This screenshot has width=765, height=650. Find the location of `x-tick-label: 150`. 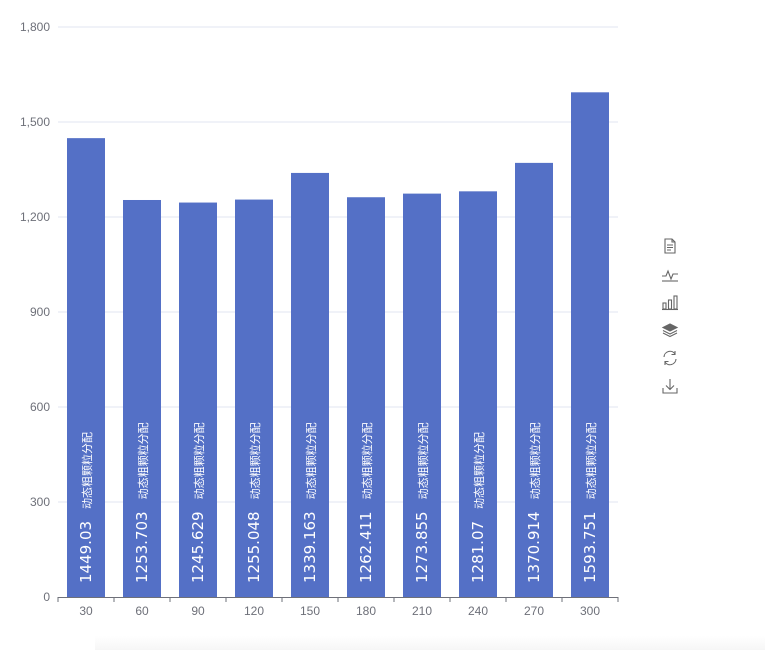

x-tick-label: 150 is located at coordinates (310, 611).